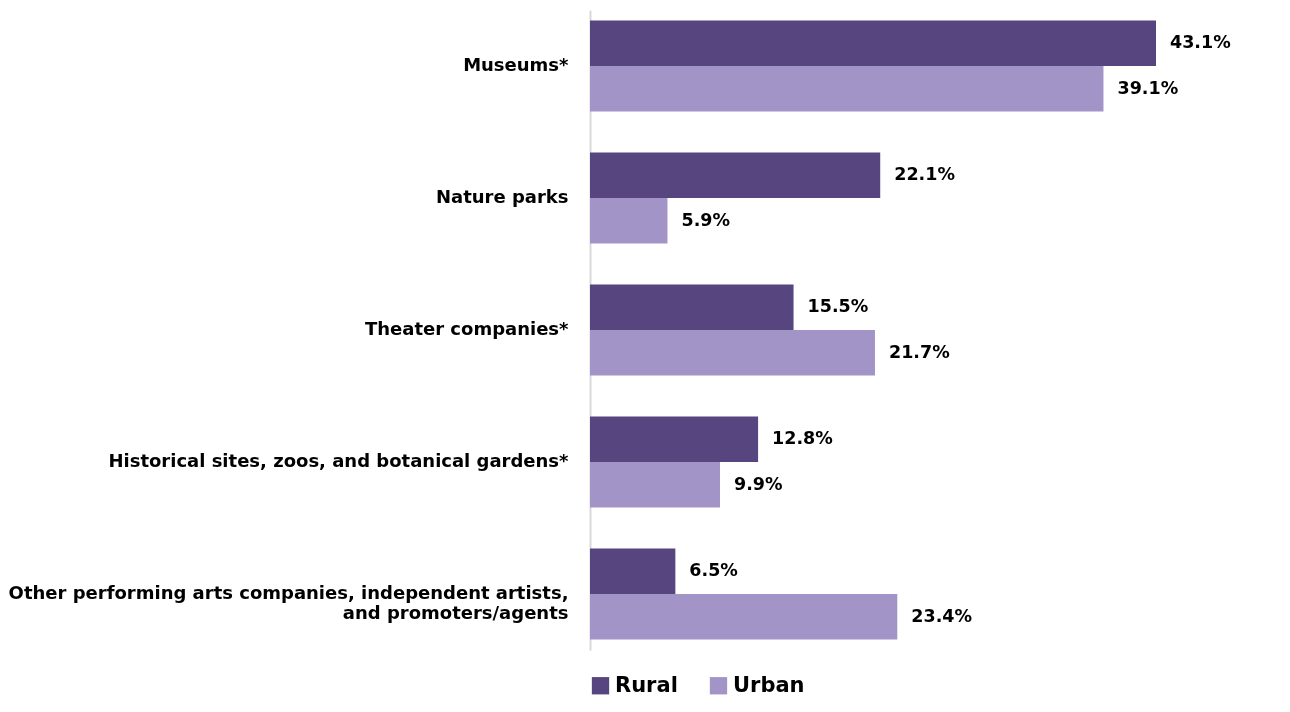  I want to click on y-tick-label: Historical sites, zoos, and botanical gardens*, so click(339, 460).